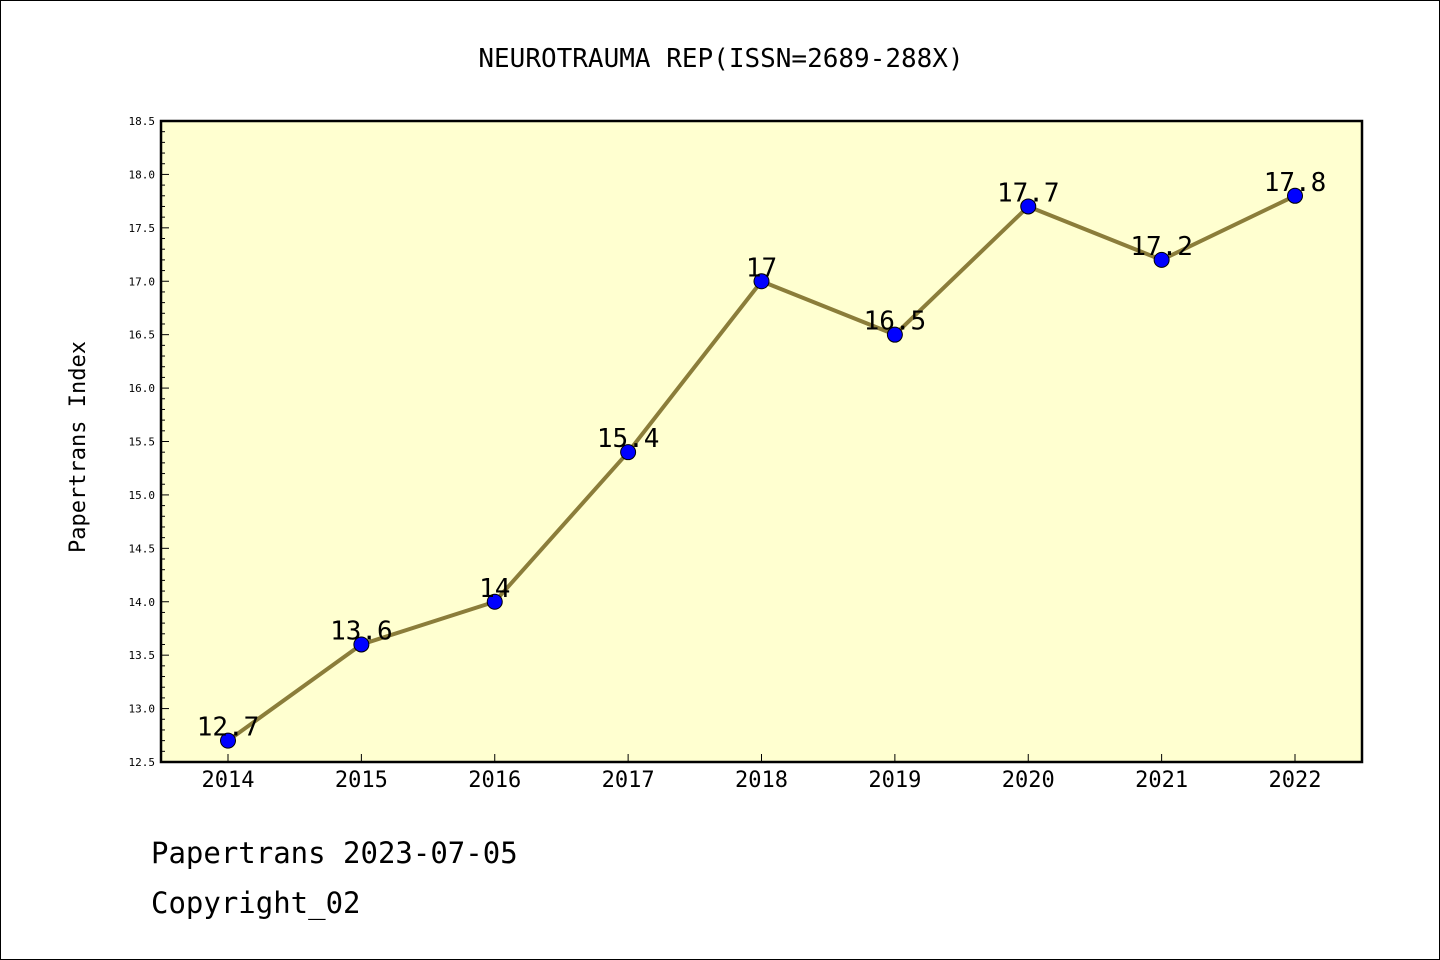 Image resolution: width=1440 pixels, height=960 pixels. I want to click on chart-title: NEUROTRAUMA REP(ISSN=2689-288X), so click(720, 59).